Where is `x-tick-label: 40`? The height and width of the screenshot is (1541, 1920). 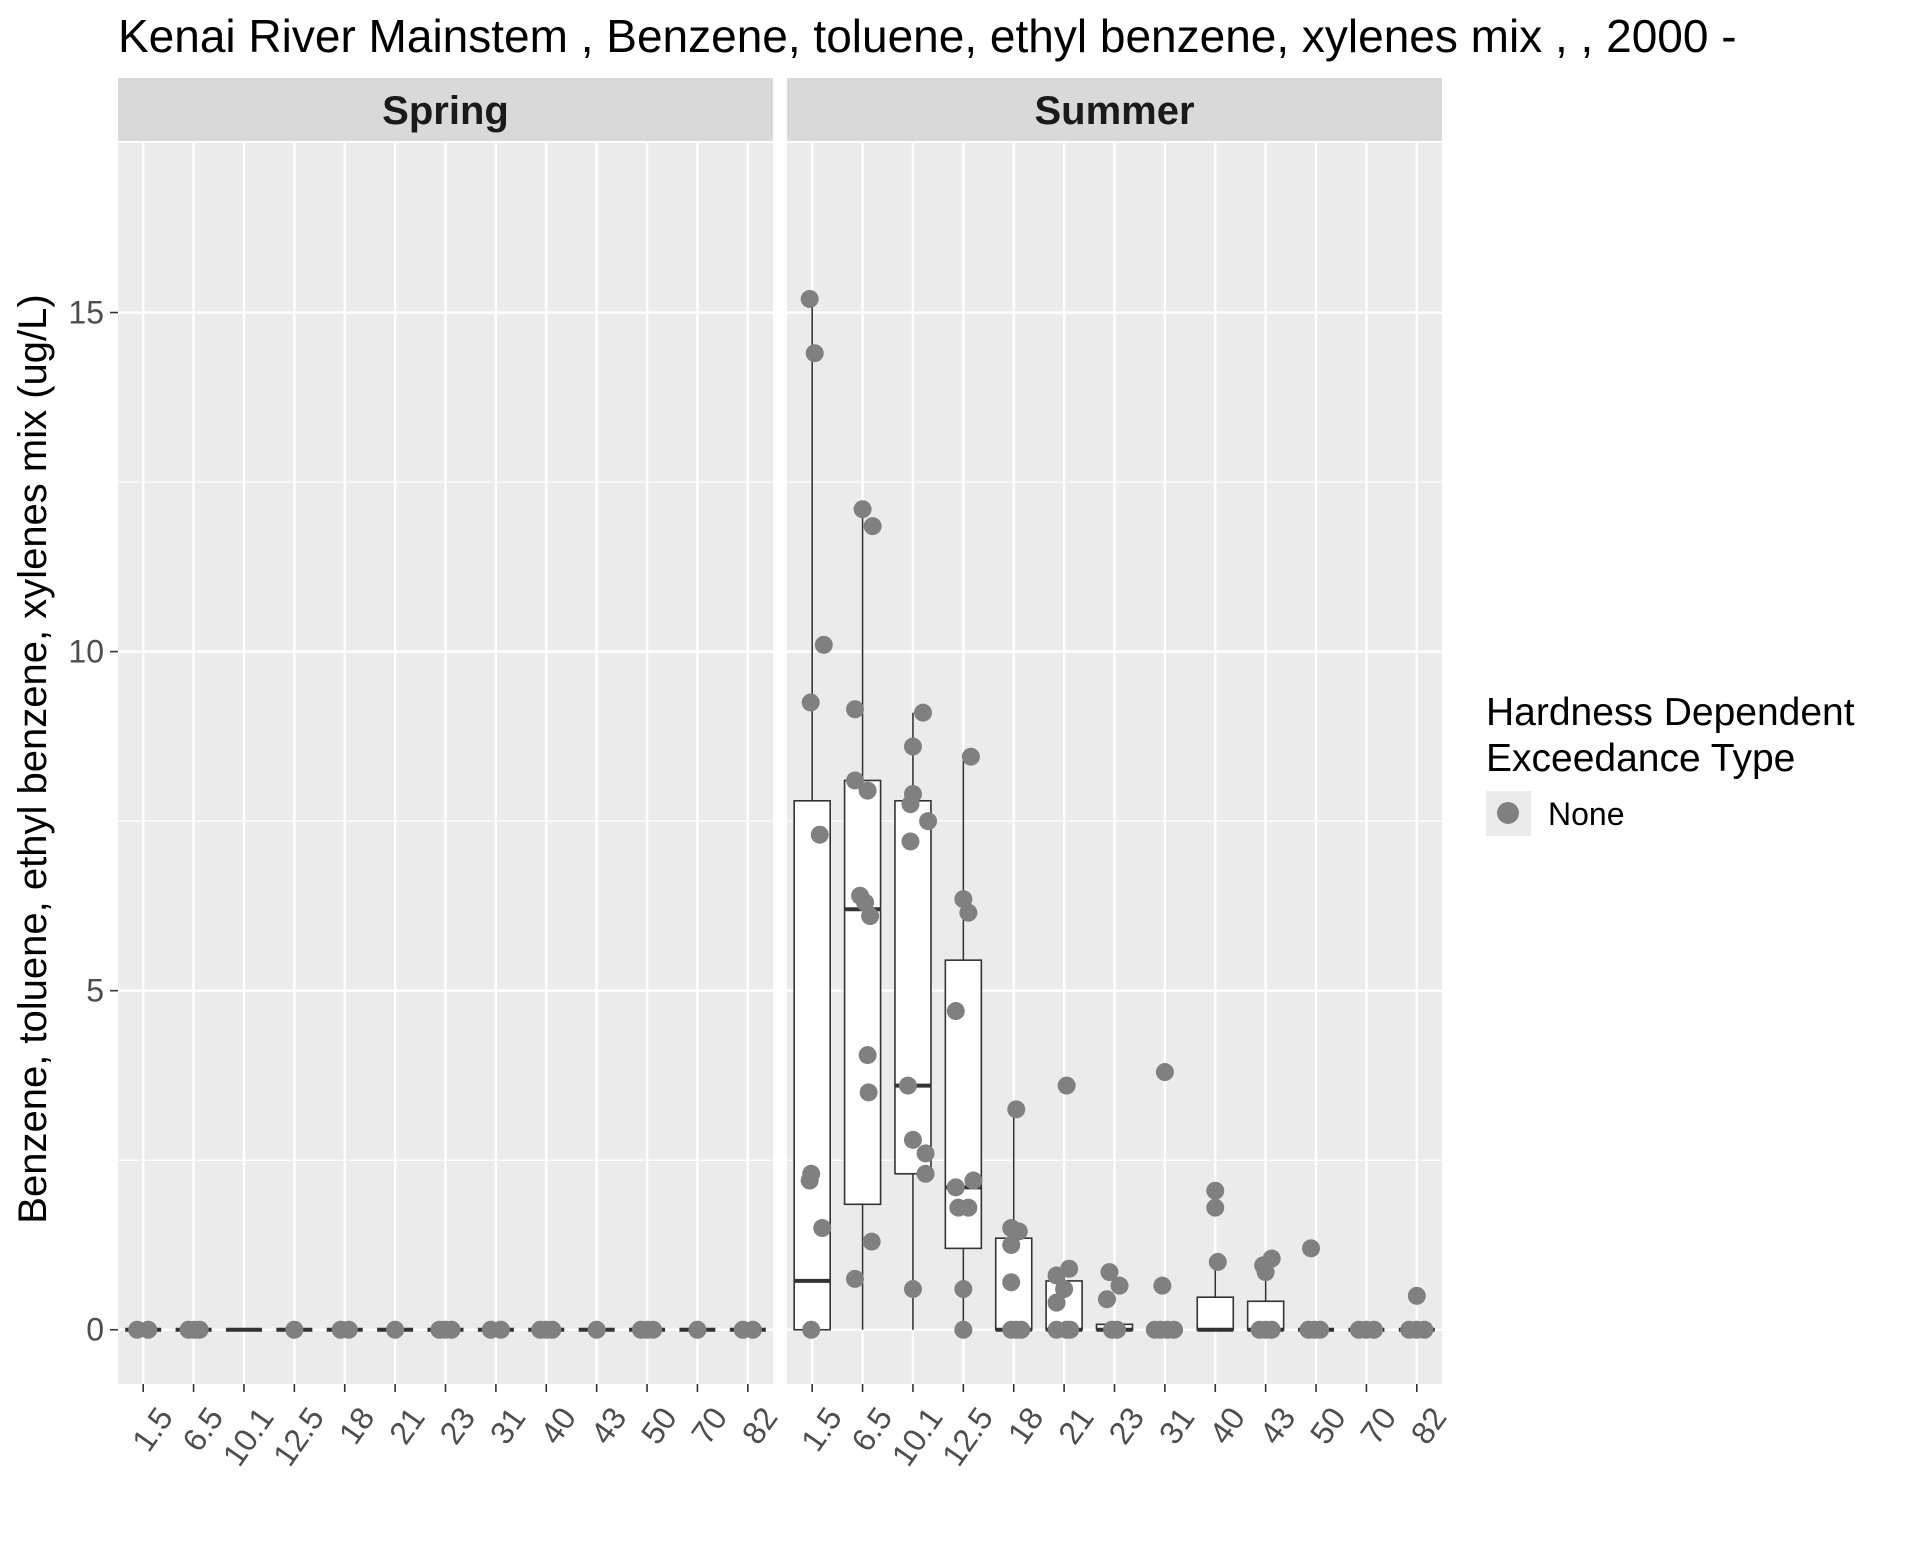 x-tick-label: 40 is located at coordinates (1227, 1426).